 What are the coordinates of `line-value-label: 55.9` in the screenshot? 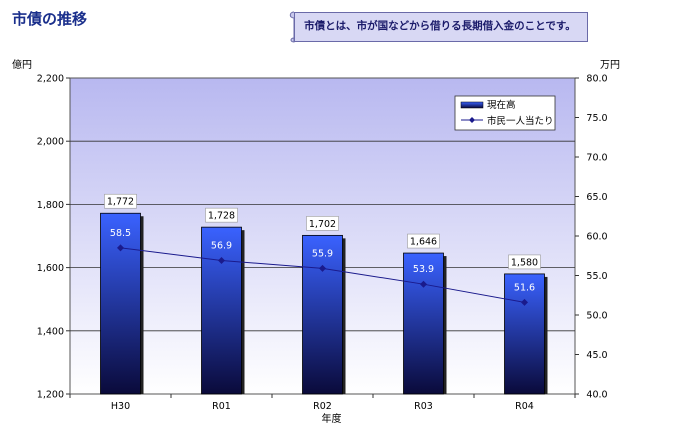 It's located at (322, 253).